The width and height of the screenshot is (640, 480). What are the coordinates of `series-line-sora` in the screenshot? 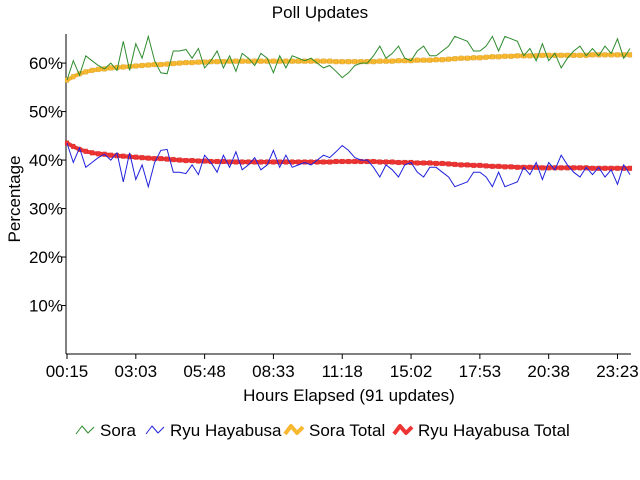 It's located at (348, 57).